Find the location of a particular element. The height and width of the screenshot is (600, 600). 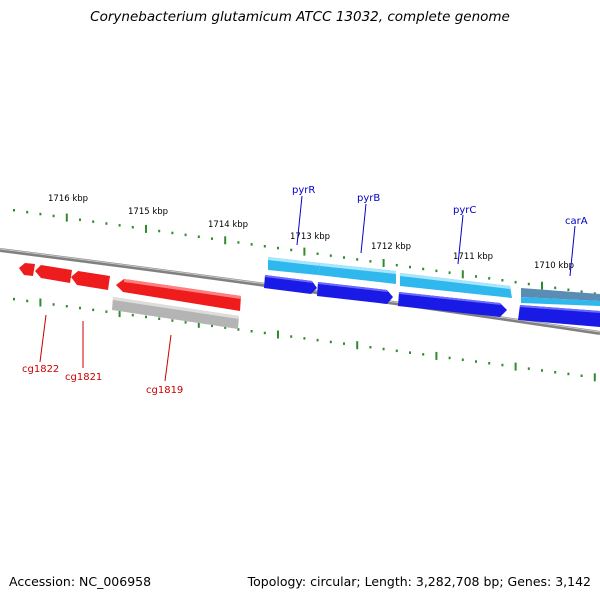

gene-cg1821a-arrow is located at coordinates (53, 274).